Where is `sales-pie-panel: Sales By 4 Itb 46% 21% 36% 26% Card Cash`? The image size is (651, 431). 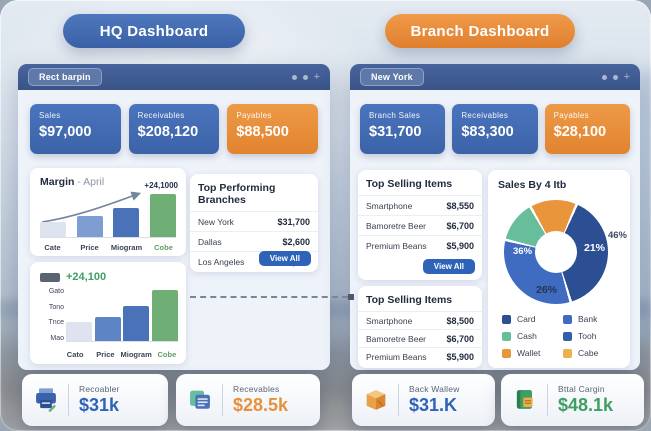
sales-pie-panel: Sales By 4 Itb 46% 21% 36% 26% Card Cash is located at coordinates (559, 269).